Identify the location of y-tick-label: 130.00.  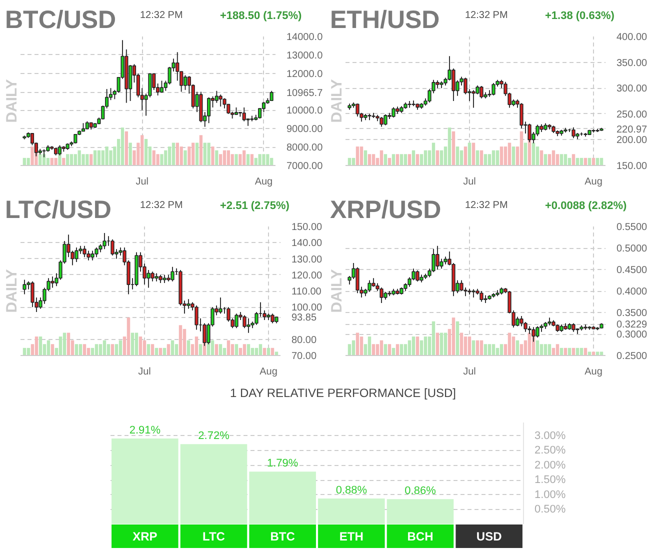
(307, 260).